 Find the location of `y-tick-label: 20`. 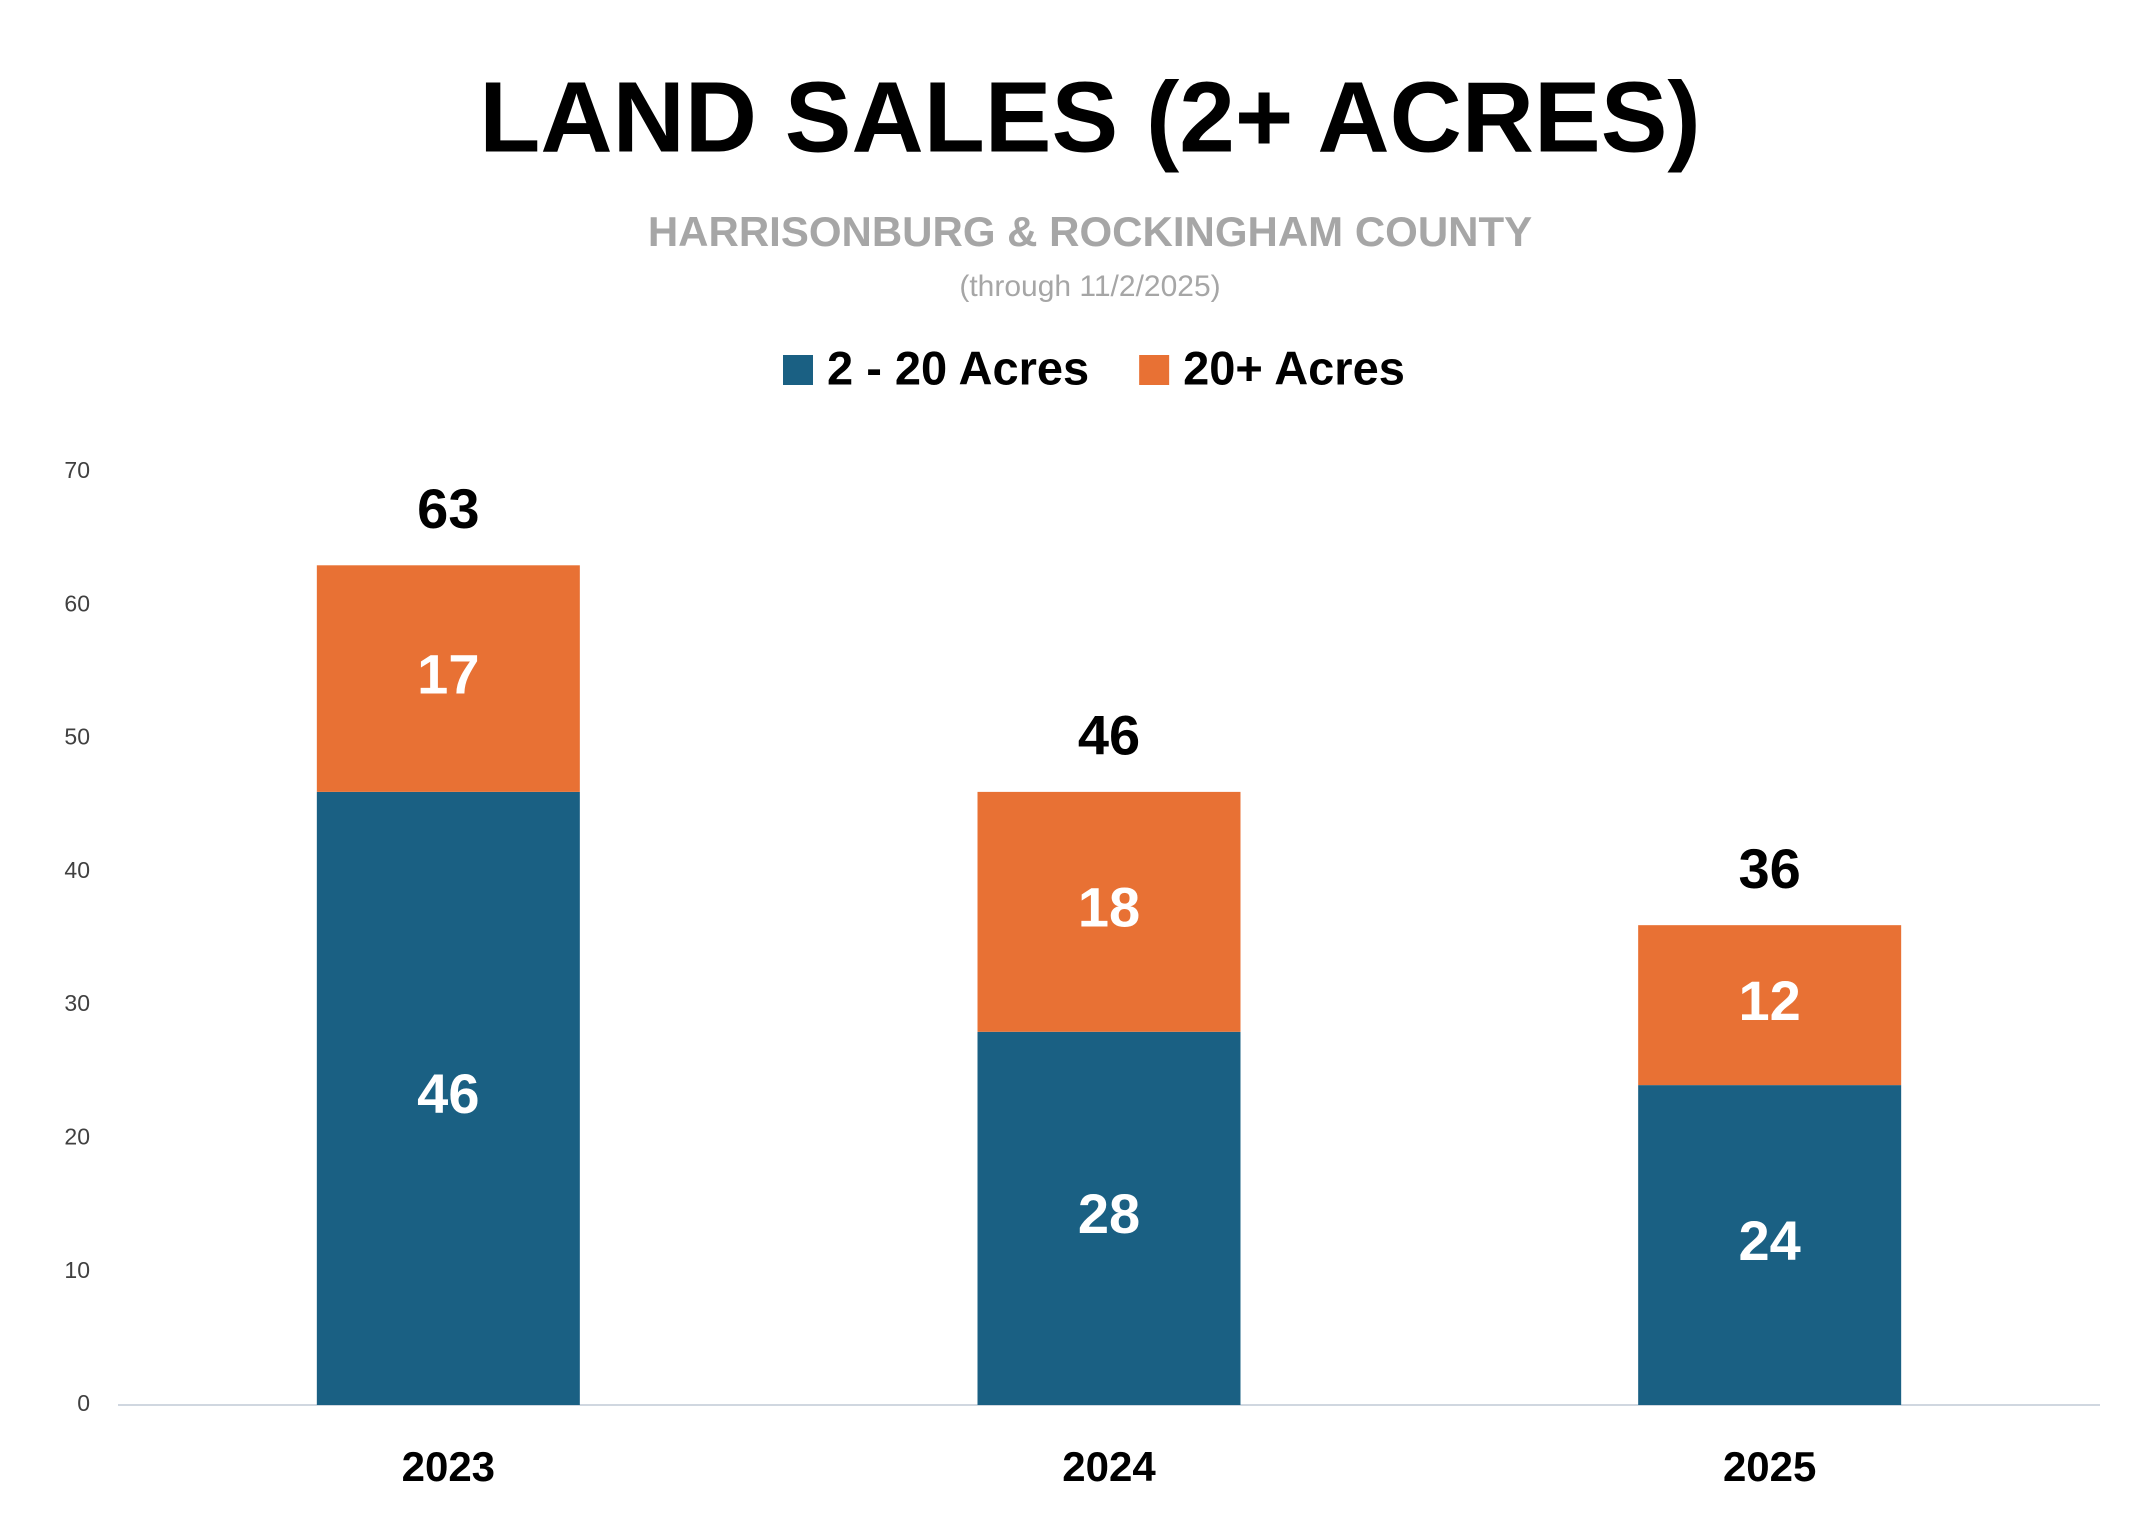

y-tick-label: 20 is located at coordinates (77, 1137).